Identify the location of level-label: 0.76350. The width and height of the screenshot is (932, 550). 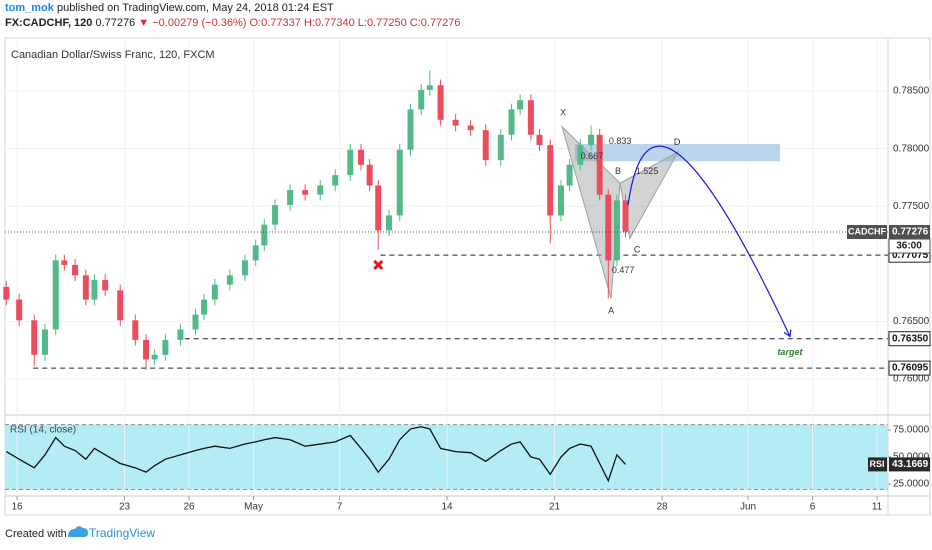
(910, 338).